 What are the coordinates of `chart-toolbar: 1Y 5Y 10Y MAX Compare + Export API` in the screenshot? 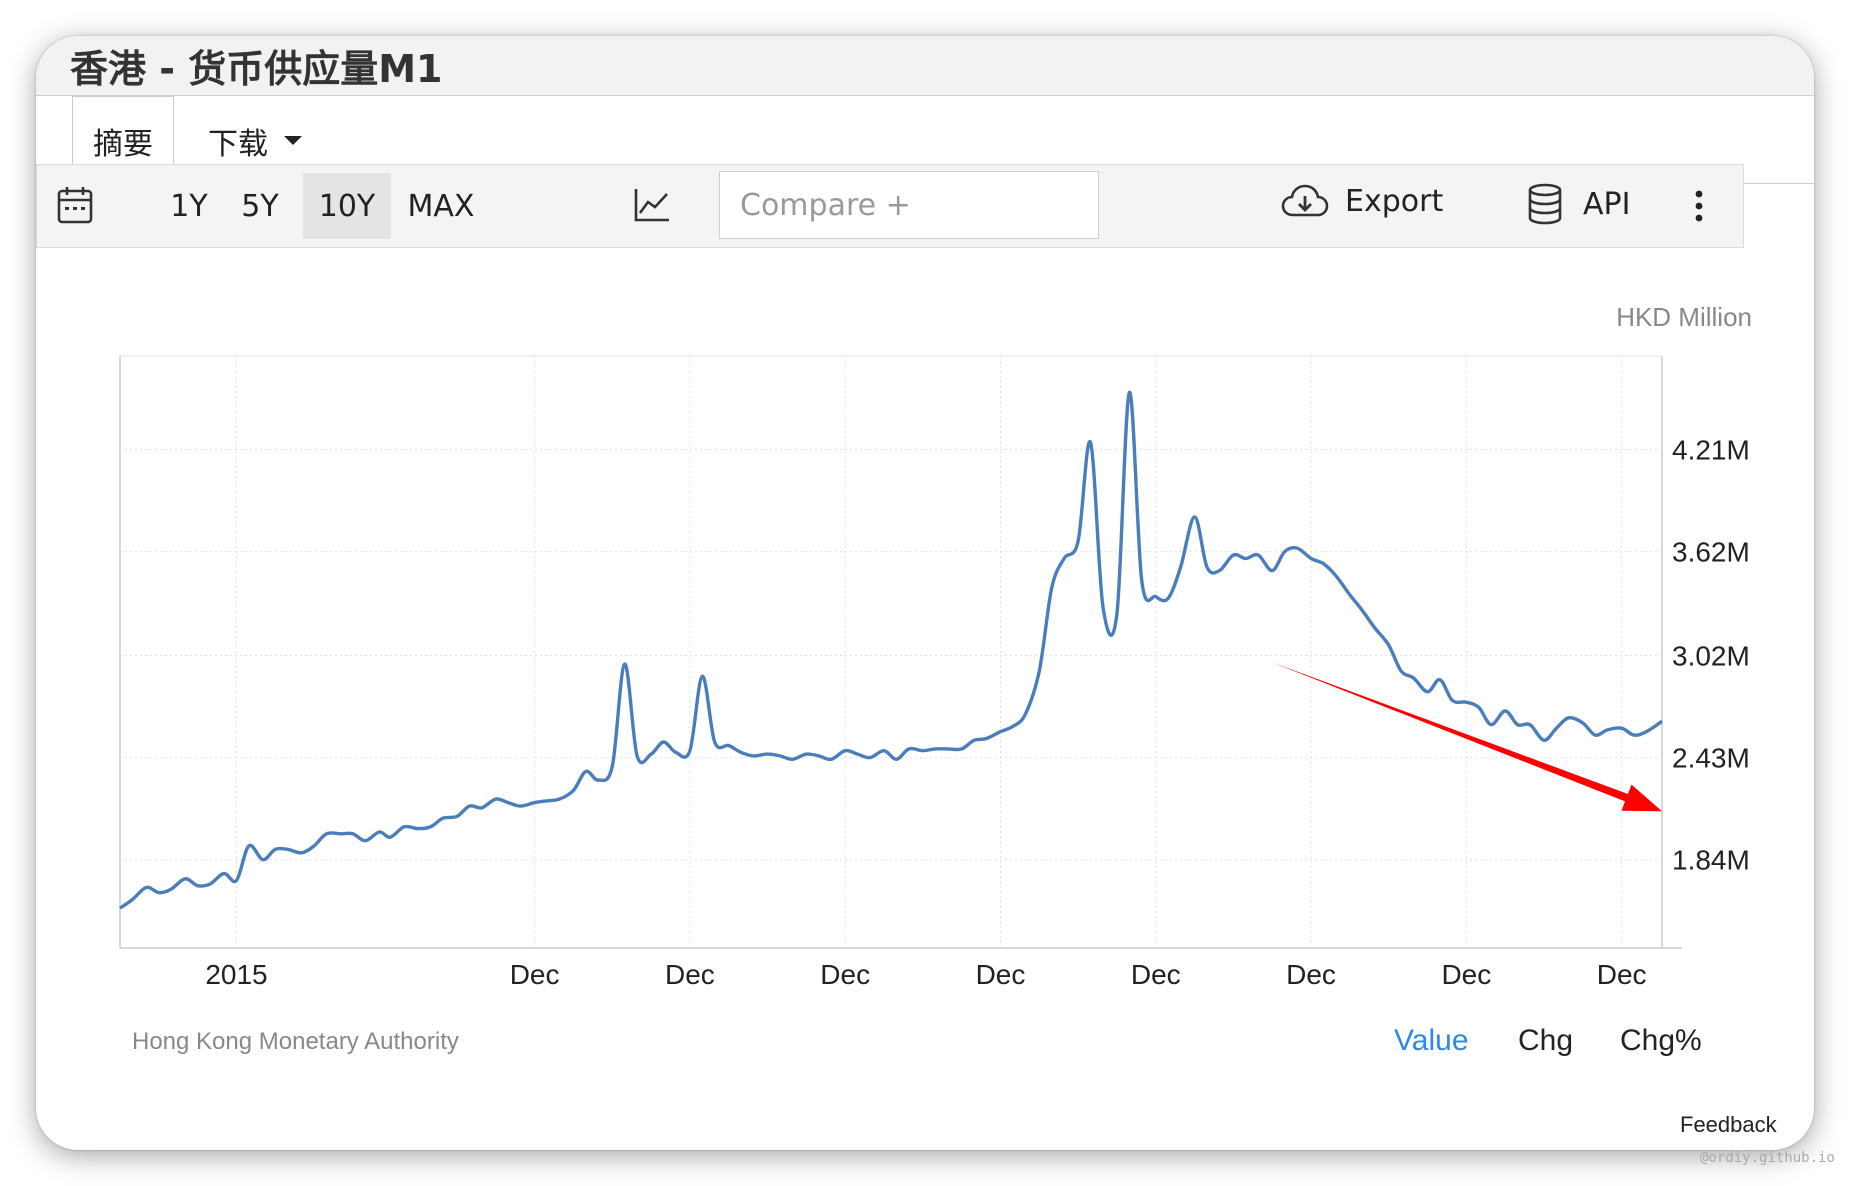 It's located at (890, 206).